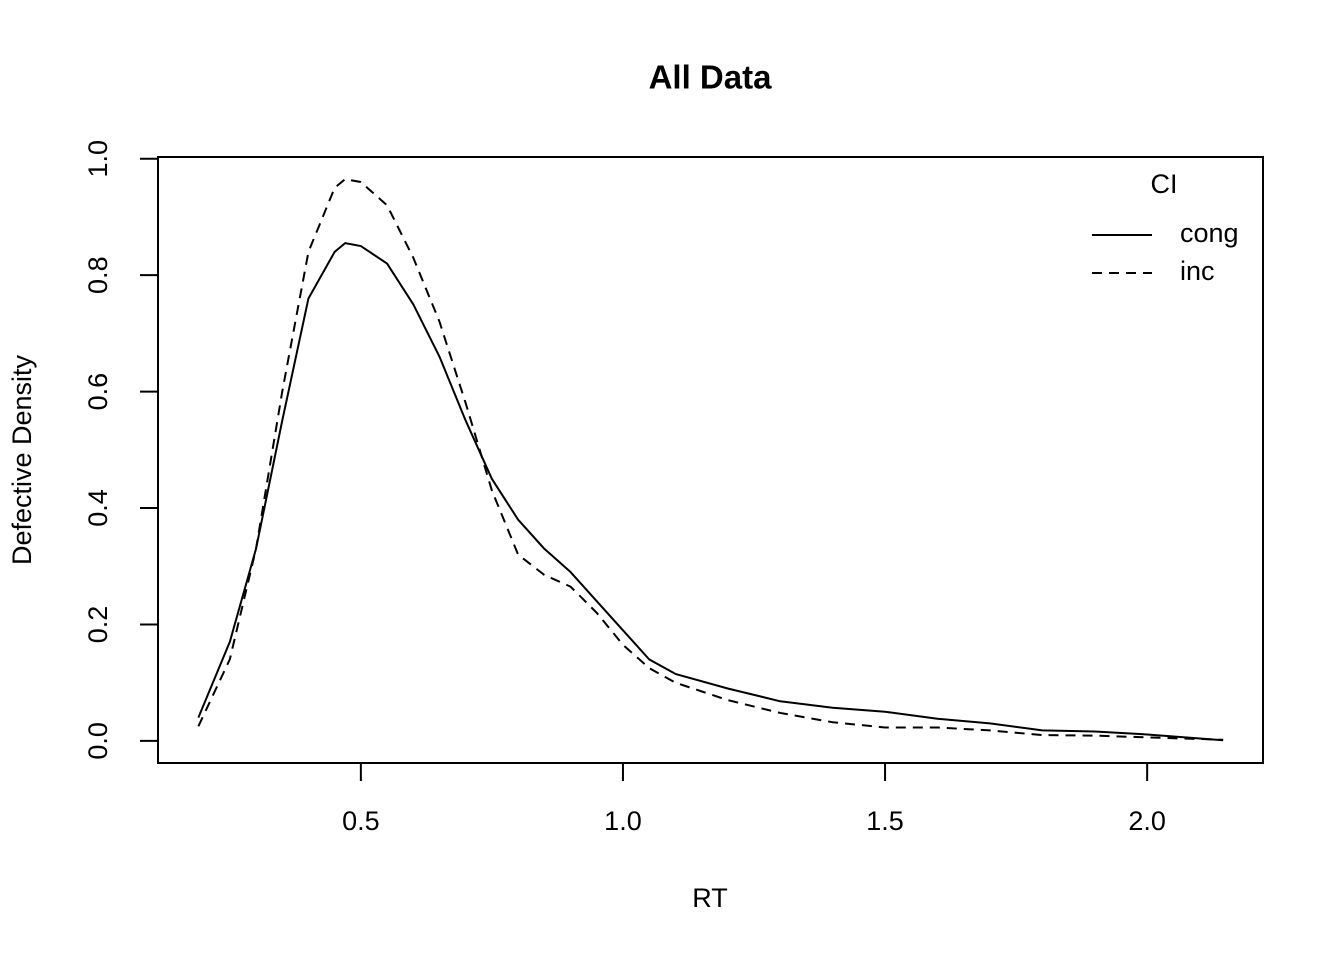 Image resolution: width=1344 pixels, height=960 pixels. Describe the element at coordinates (1209, 233) in the screenshot. I see `legend-label: cong` at that location.